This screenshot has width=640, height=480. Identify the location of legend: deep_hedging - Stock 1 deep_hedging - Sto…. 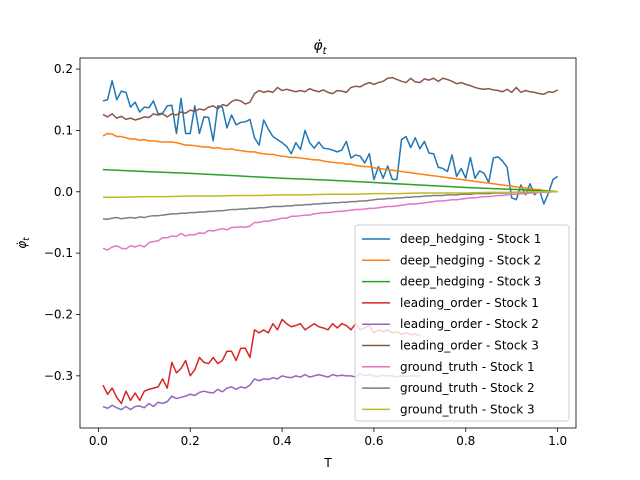
(462, 323).